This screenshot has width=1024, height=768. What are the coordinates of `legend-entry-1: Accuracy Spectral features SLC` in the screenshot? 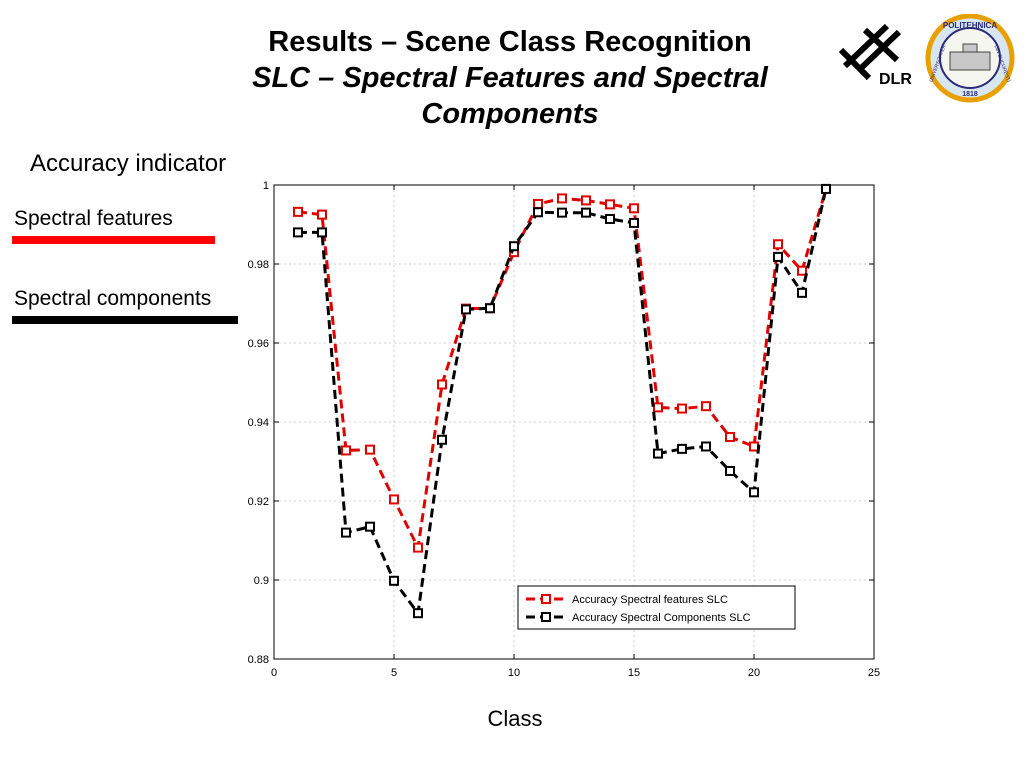 It's located at (627, 600).